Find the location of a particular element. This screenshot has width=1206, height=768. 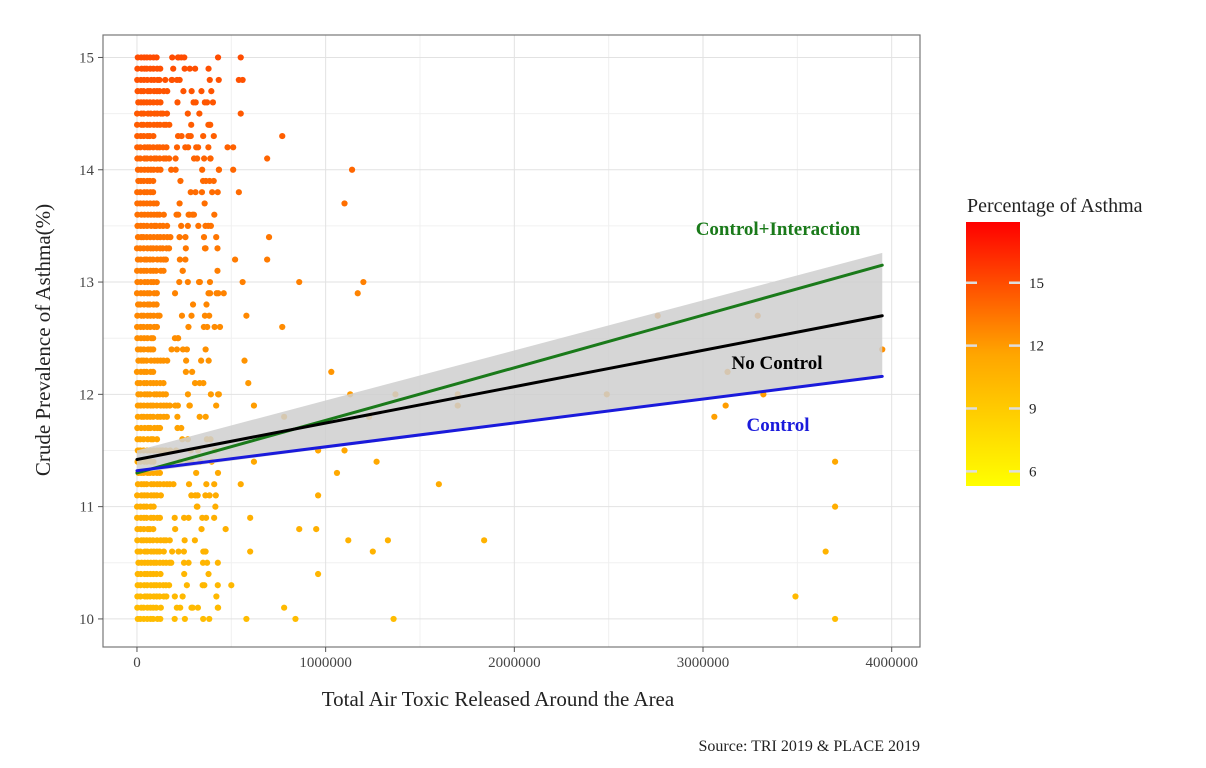

legend-title: Percentage of Asthma is located at coordinates (1055, 206).